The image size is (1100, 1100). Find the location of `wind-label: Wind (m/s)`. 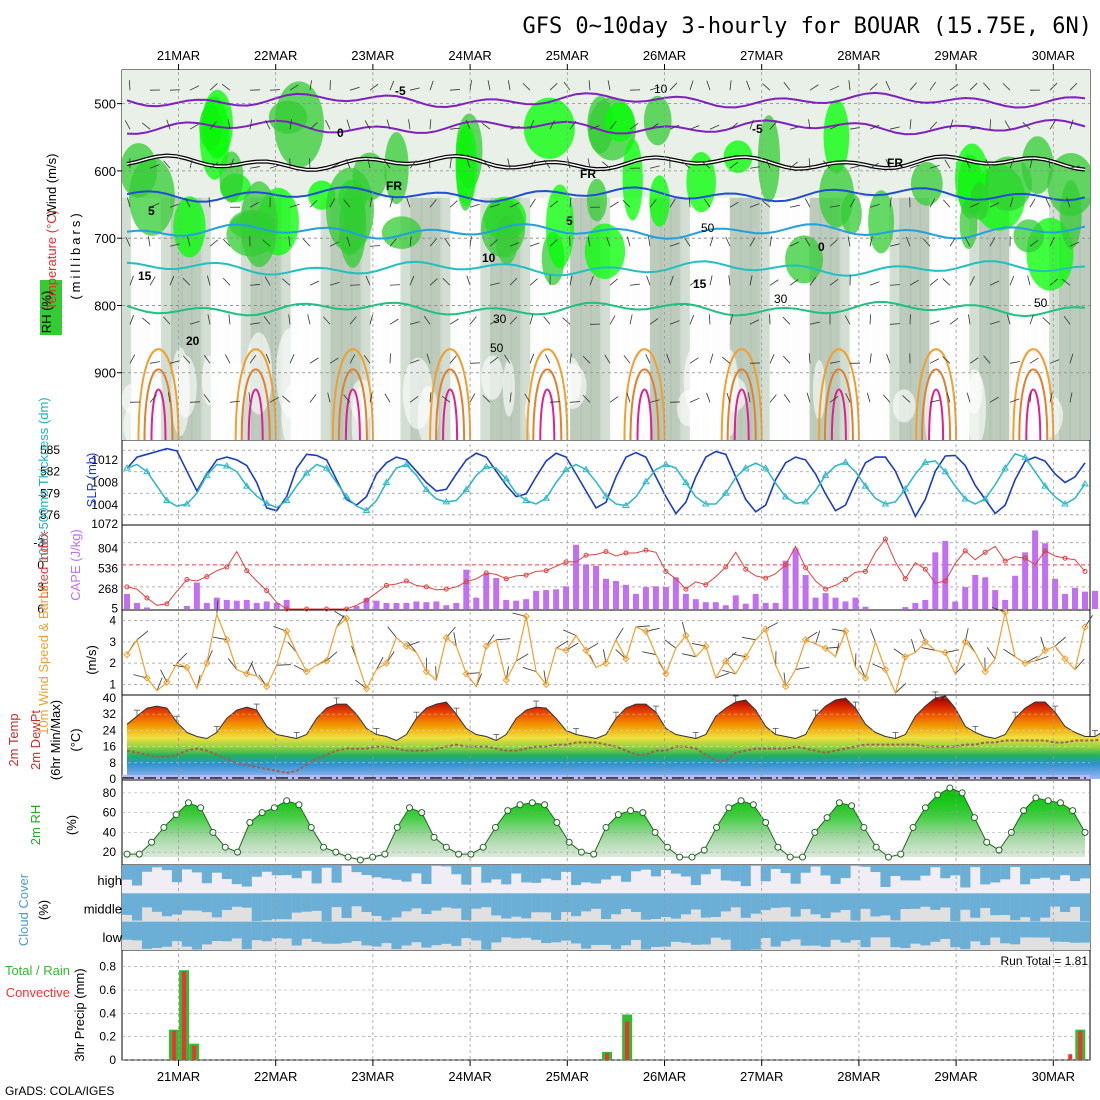

wind-label: Wind (m/s) is located at coordinates (51, 185).